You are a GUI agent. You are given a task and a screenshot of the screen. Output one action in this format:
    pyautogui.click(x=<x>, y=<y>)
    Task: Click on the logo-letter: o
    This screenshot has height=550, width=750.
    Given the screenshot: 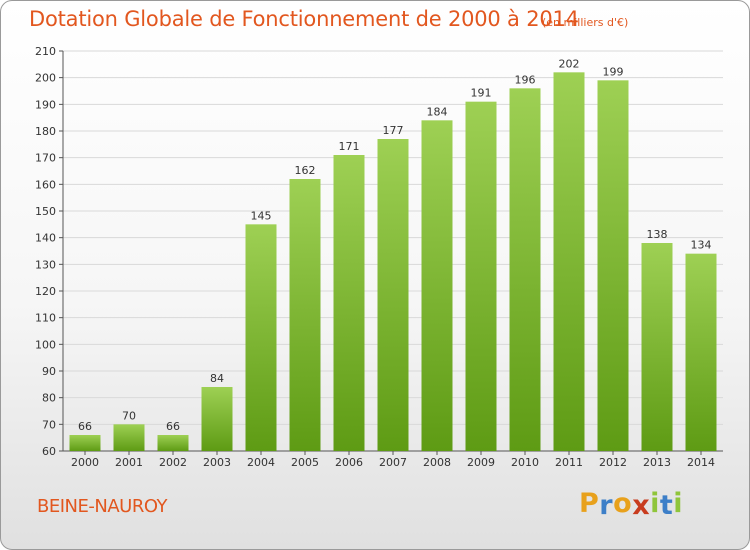 What is the action you would take?
    pyautogui.click(x=623, y=503)
    